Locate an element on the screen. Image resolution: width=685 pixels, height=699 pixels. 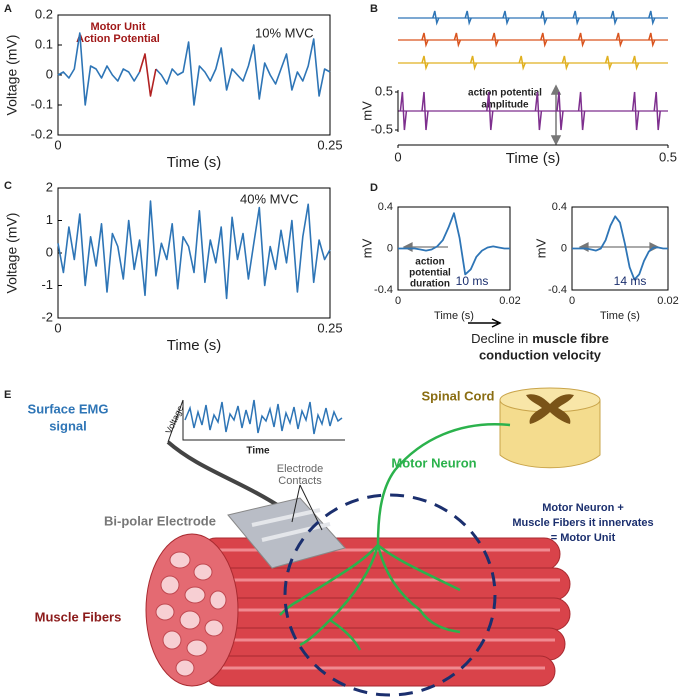
panel-letter: B is located at coordinates (374, 9).